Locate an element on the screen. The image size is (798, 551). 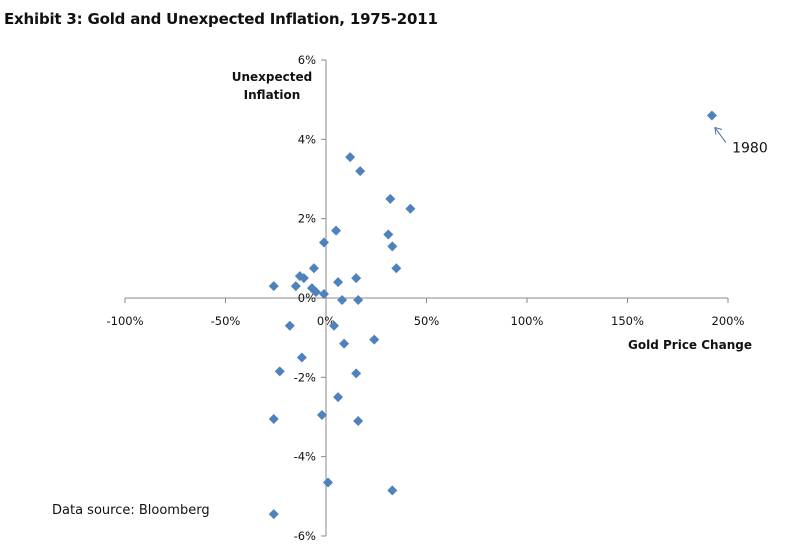
y-tick-label: 0% is located at coordinates (307, 298).